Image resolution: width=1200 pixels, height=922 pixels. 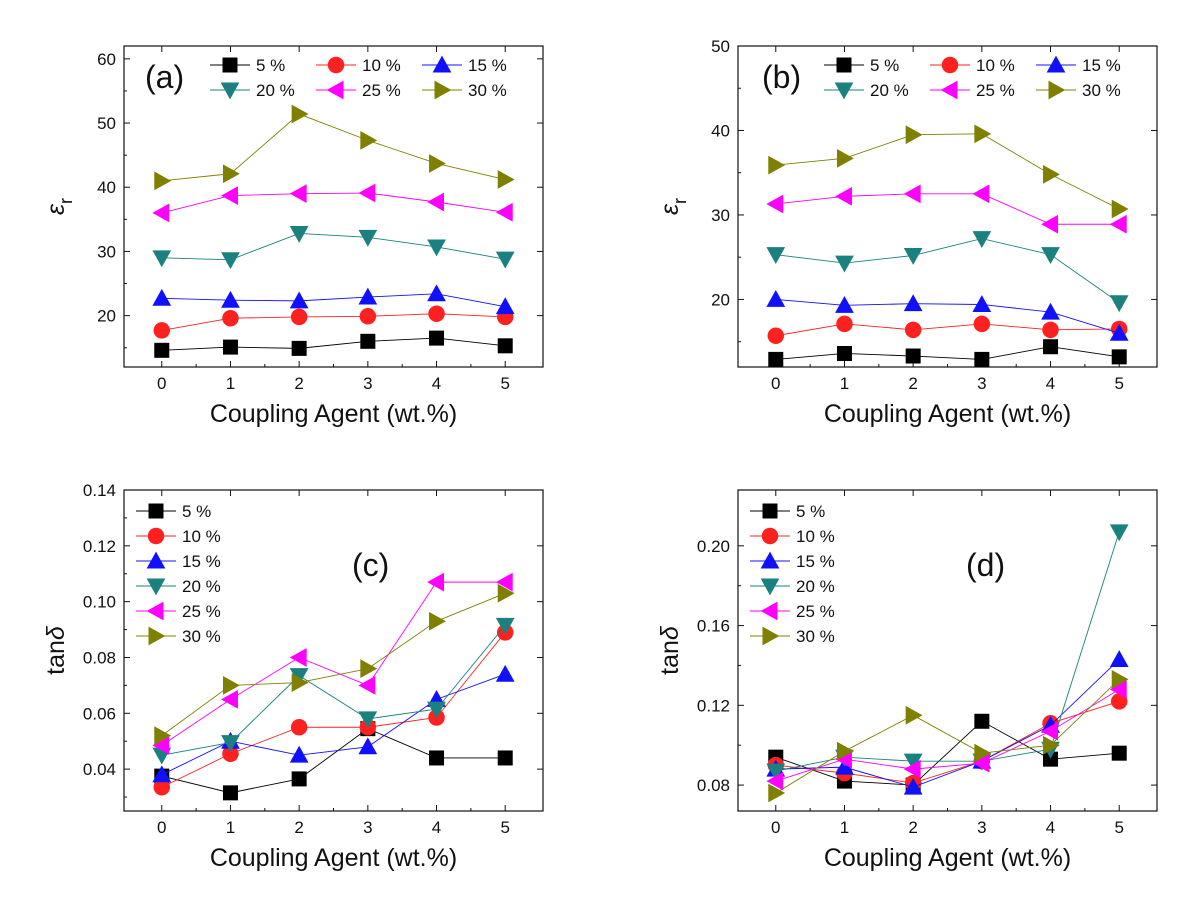 What do you see at coordinates (106, 123) in the screenshot?
I see `y-tick-label: 50` at bounding box center [106, 123].